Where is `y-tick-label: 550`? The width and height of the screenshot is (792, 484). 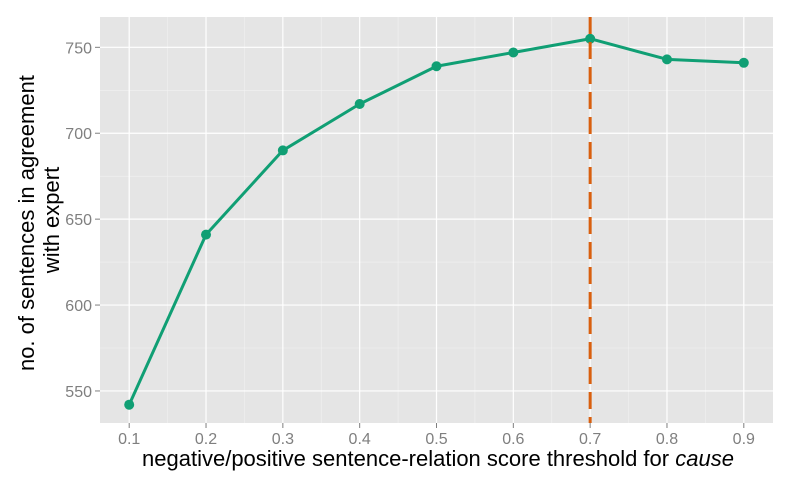
y-tick-label: 550 is located at coordinates (78, 392).